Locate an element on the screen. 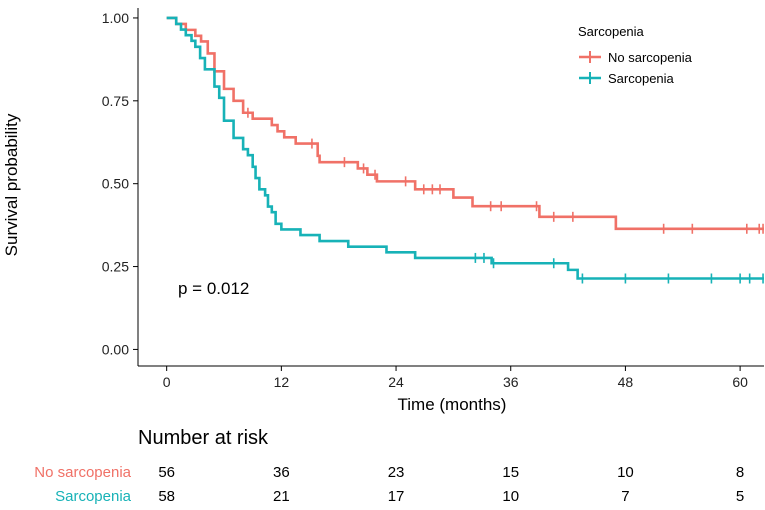  risk-count: 8 is located at coordinates (740, 472).